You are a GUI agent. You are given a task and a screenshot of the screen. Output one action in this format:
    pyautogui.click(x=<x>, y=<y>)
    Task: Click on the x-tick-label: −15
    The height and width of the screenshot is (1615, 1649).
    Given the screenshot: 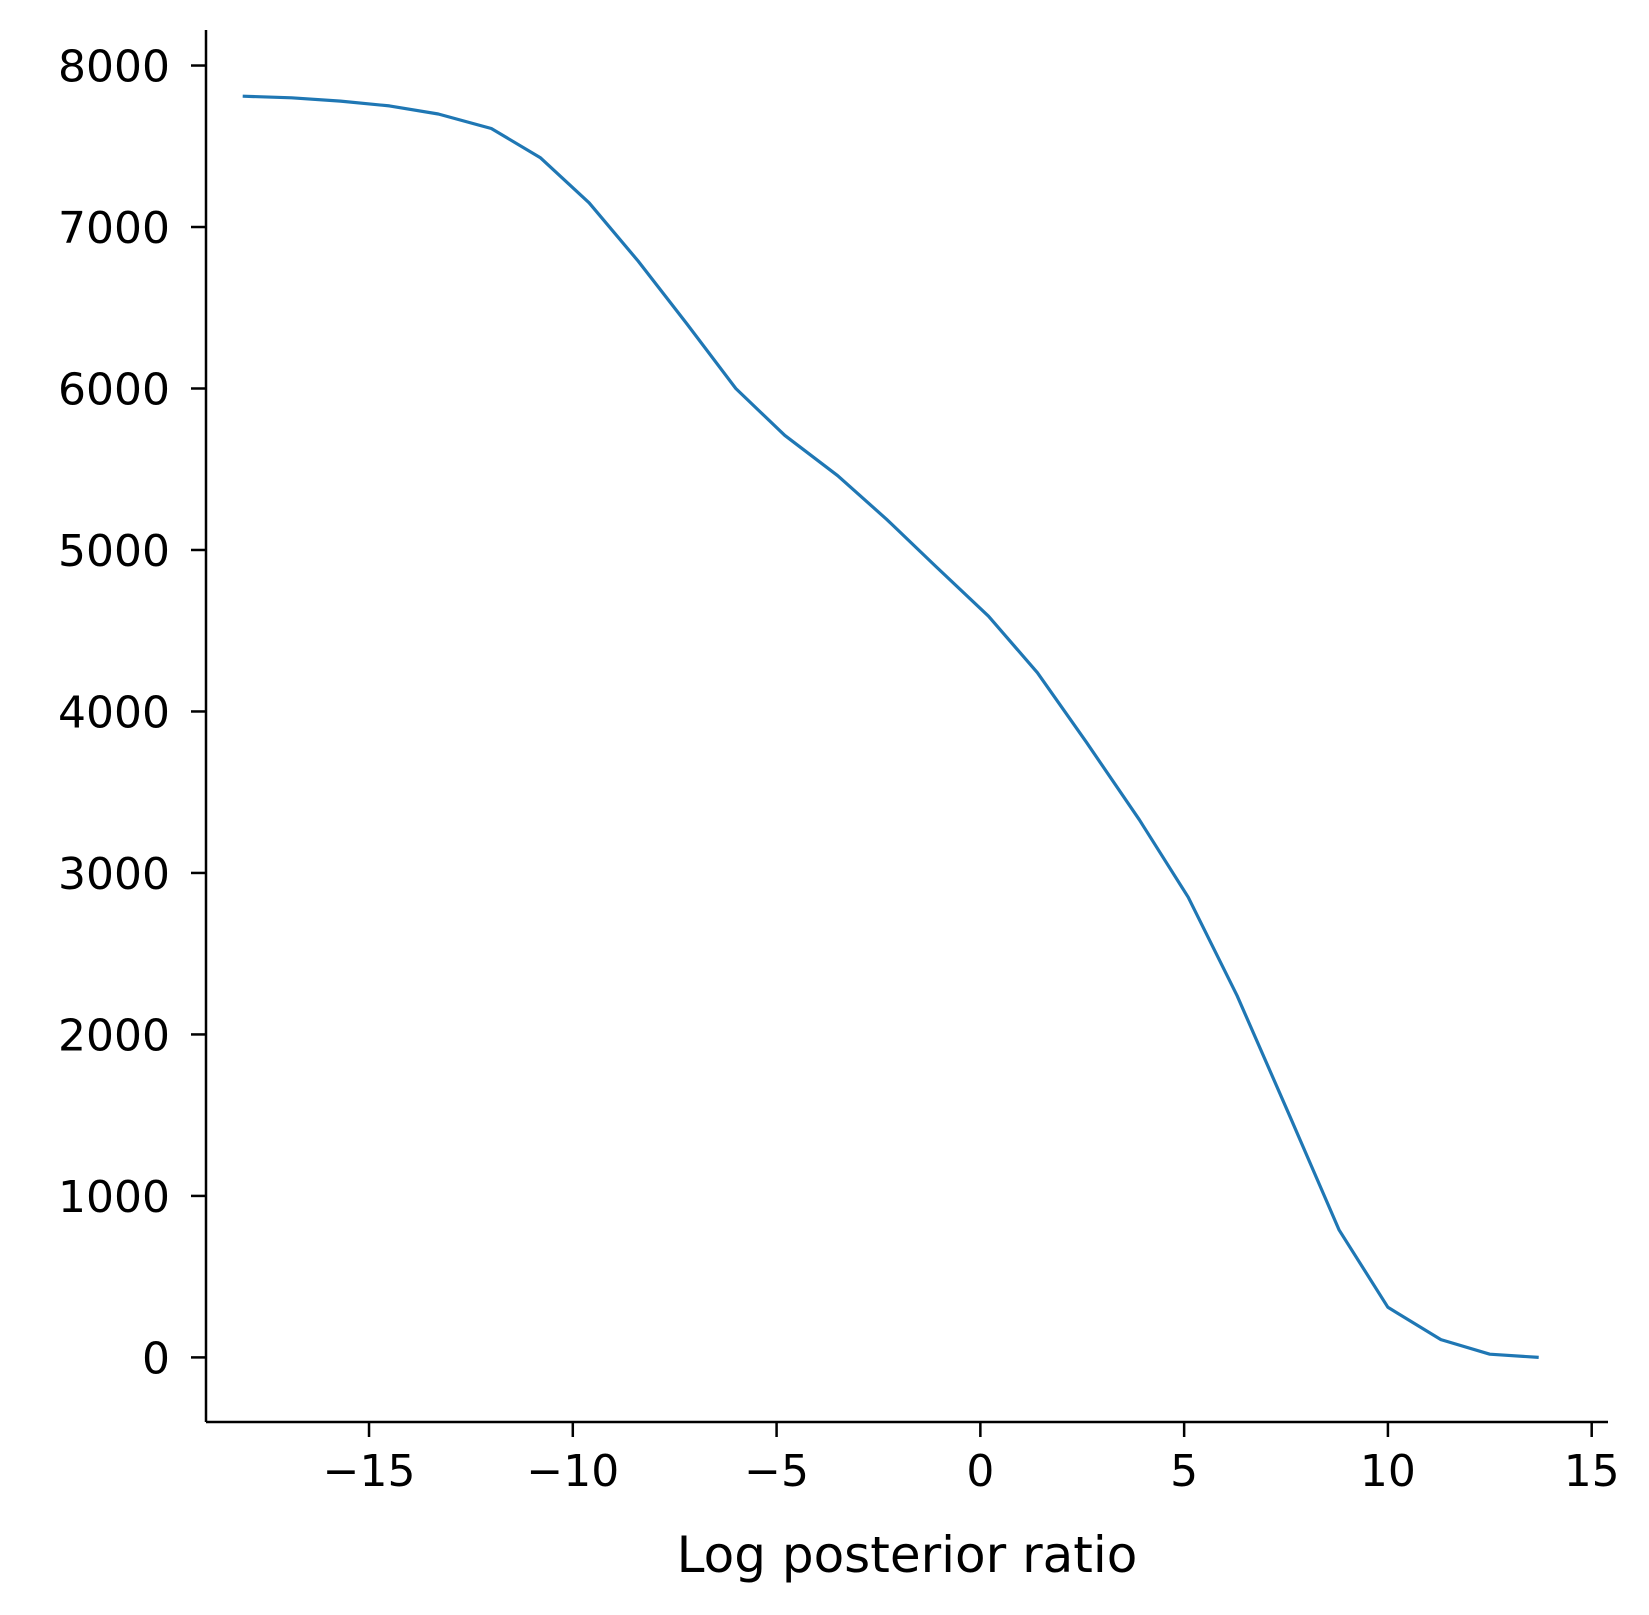 What is the action you would take?
    pyautogui.click(x=369, y=1471)
    